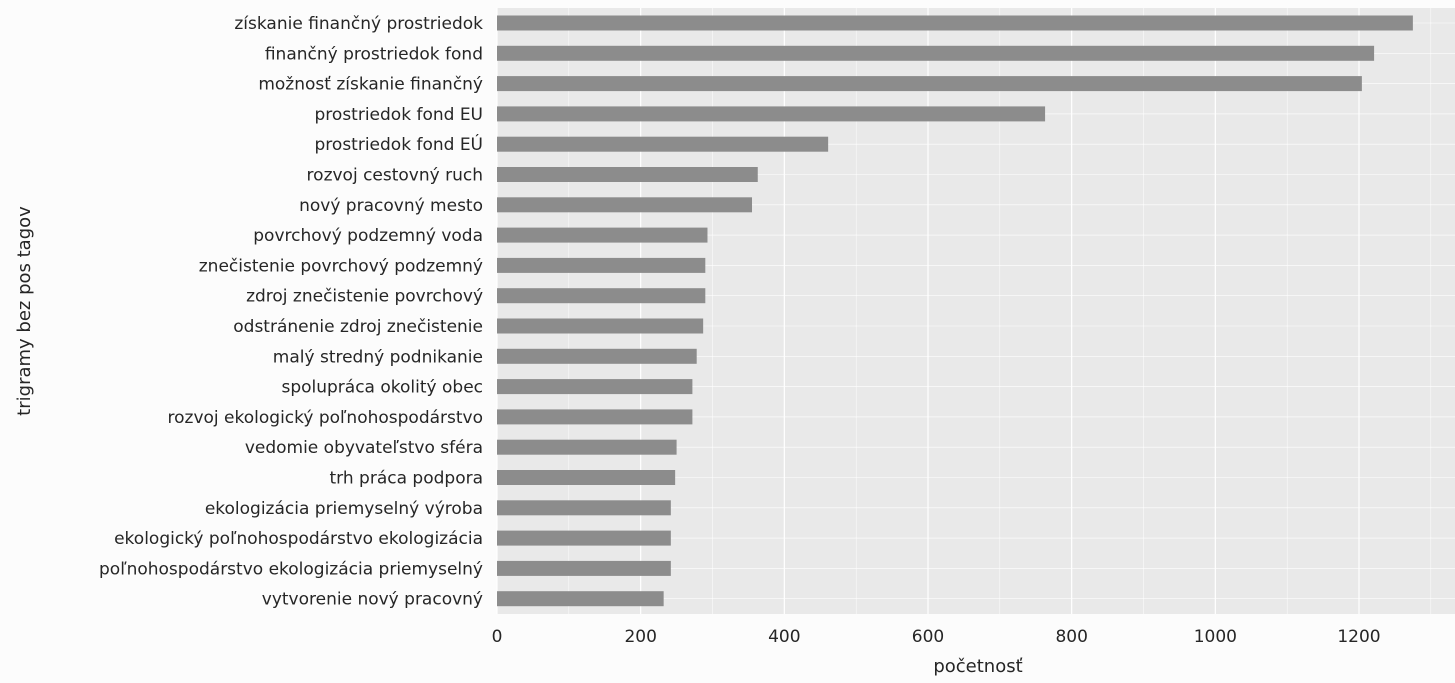 This screenshot has height=683, width=1455. Describe the element at coordinates (372, 600) in the screenshot. I see `category-label: vytvorenie nový pracovný` at that location.